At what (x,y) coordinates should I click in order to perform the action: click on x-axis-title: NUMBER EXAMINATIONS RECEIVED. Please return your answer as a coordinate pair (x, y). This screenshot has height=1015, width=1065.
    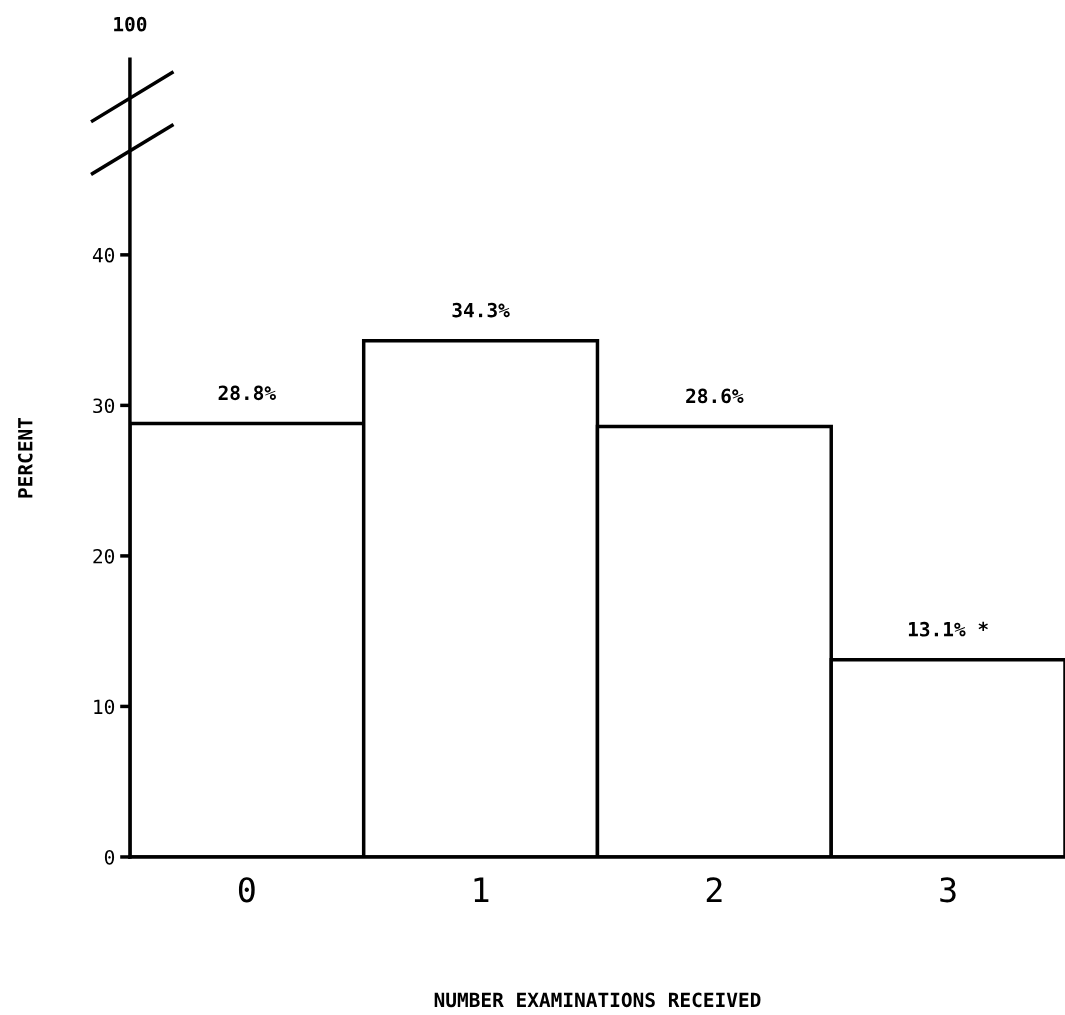
    Looking at the image, I should click on (597, 1000).